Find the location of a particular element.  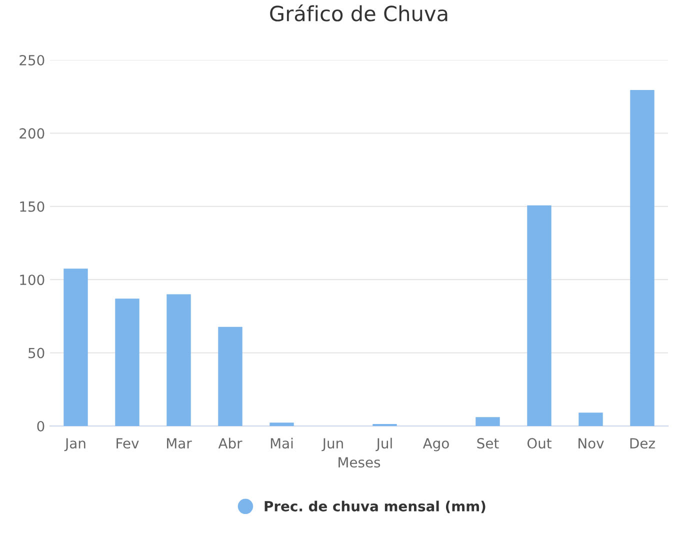

x-tick-label: Out is located at coordinates (539, 443).